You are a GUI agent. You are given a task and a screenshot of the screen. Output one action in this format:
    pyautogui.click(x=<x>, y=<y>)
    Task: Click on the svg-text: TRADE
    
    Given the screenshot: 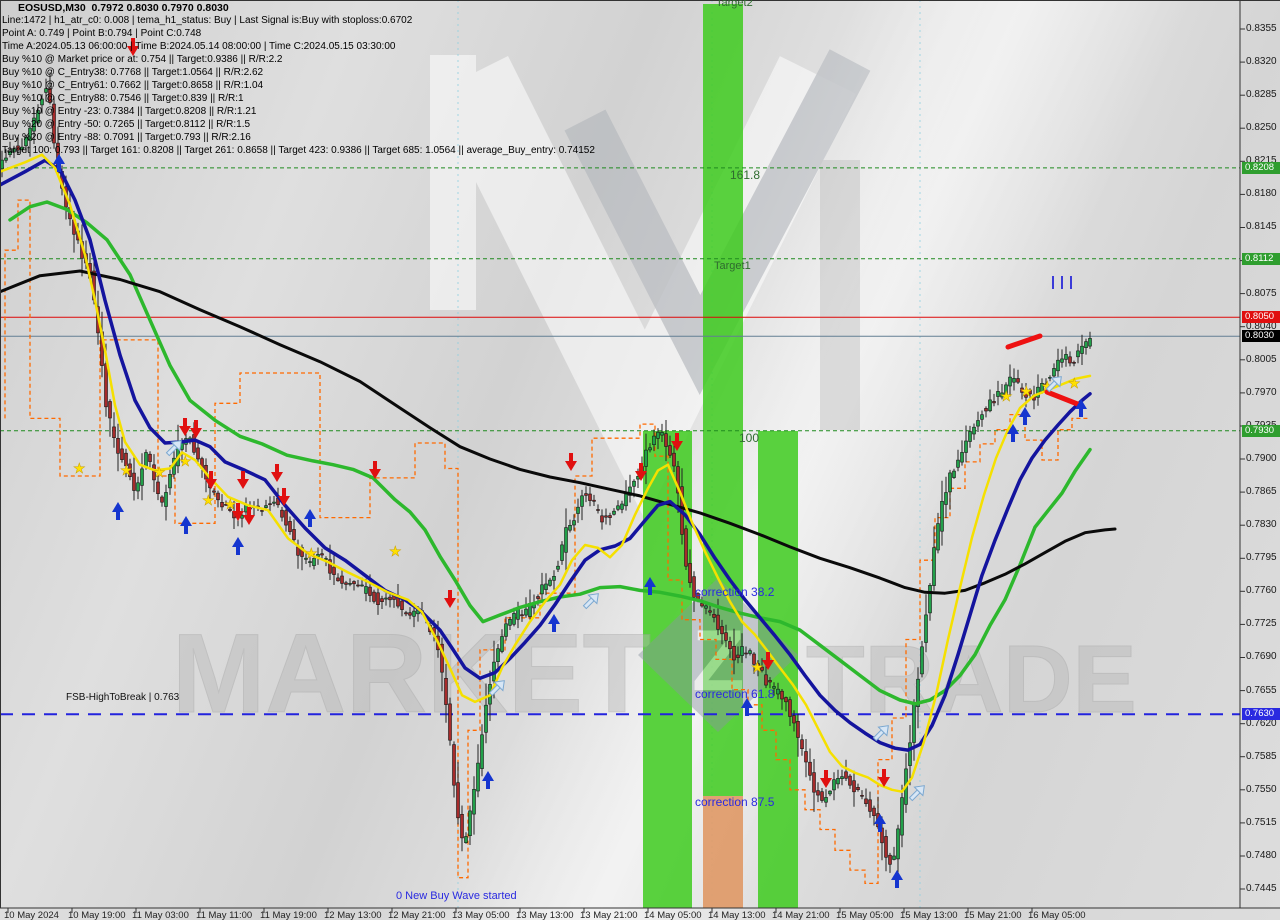 What is the action you would take?
    pyautogui.click(x=971, y=679)
    